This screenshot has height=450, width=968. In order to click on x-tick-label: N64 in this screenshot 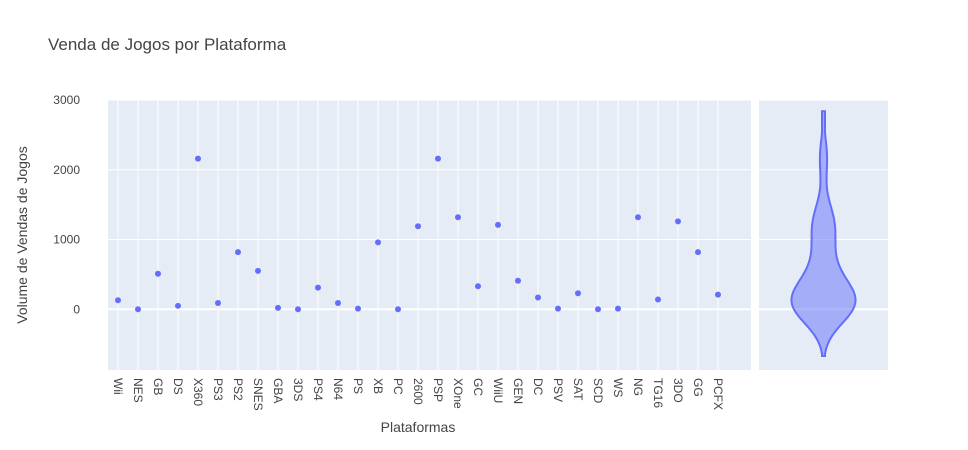, I will do `click(338, 389)`.